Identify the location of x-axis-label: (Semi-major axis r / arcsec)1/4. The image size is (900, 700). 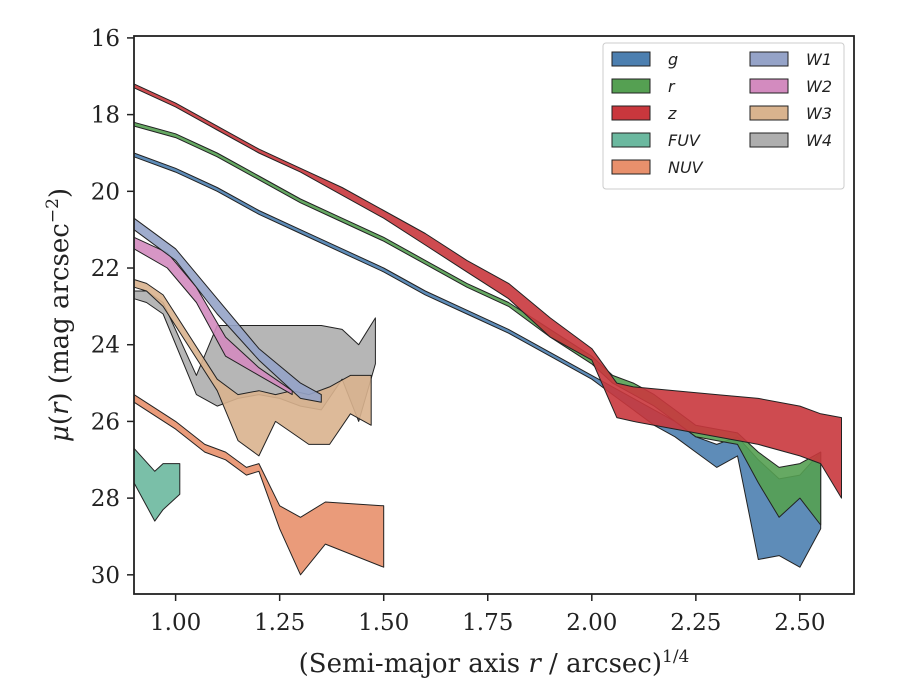
(494, 663).